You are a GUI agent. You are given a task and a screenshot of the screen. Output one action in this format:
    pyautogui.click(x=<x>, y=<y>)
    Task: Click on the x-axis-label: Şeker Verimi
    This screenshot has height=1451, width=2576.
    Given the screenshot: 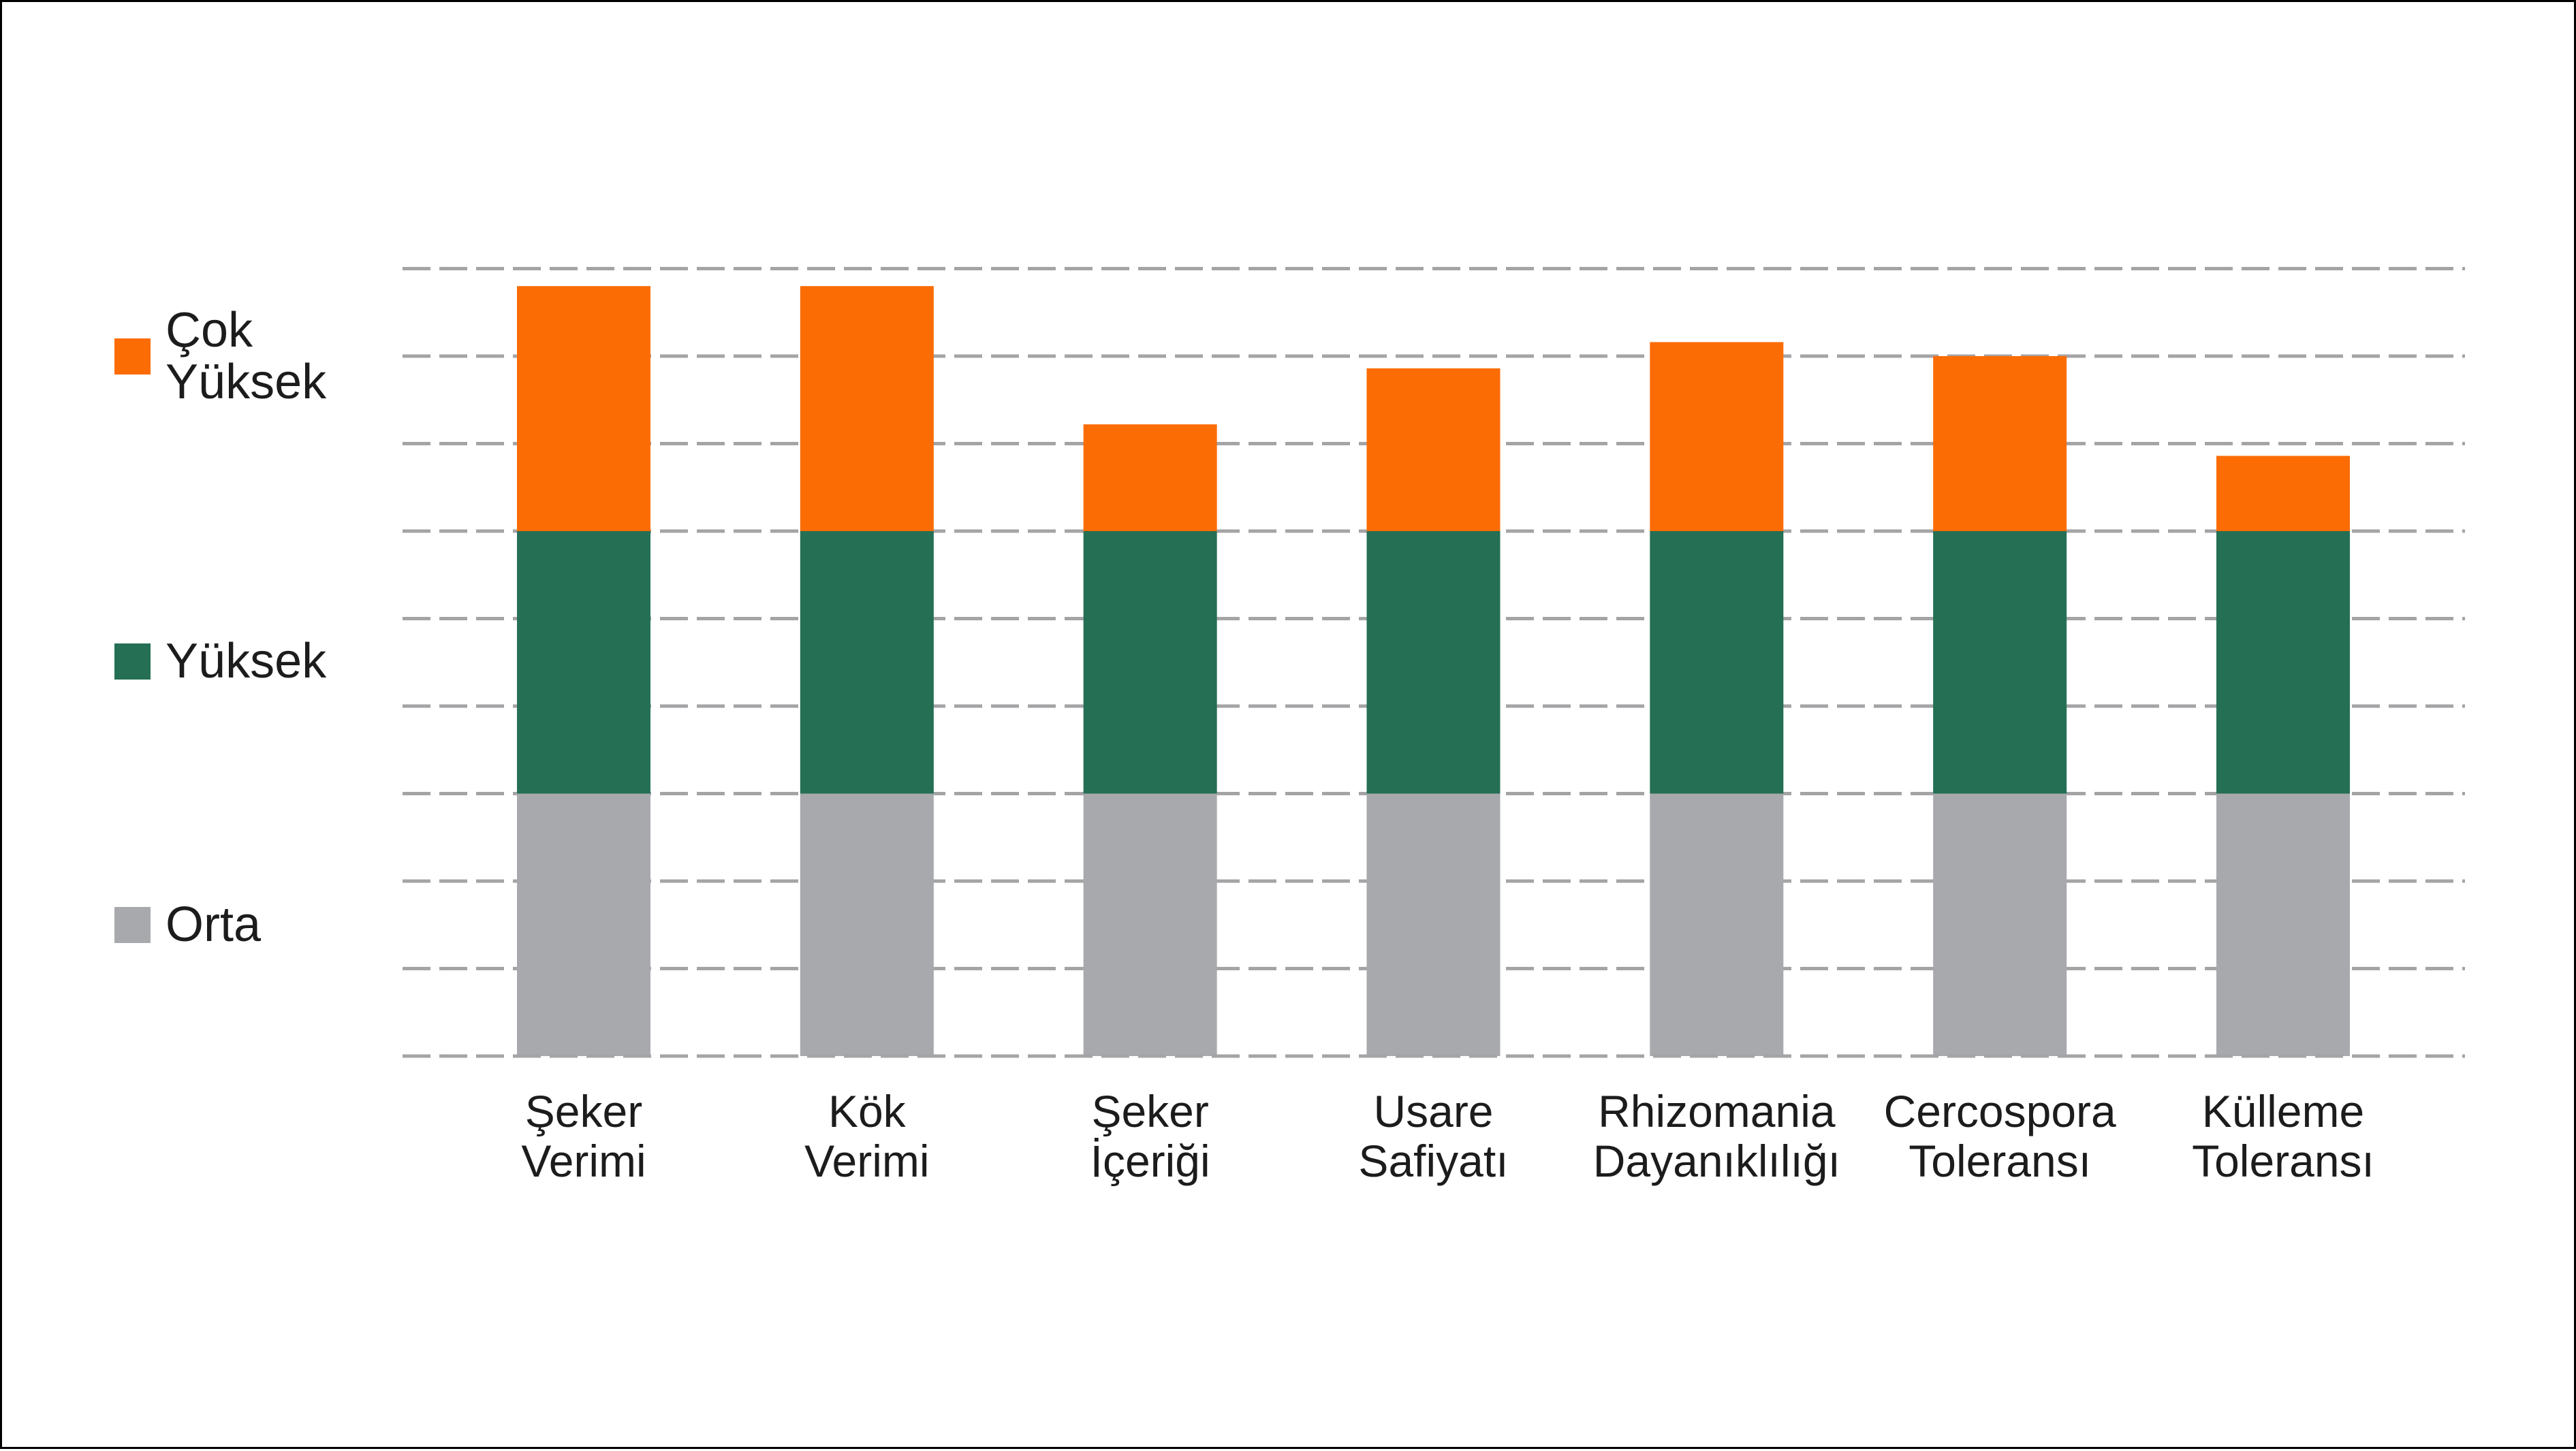 What is the action you would take?
    pyautogui.click(x=583, y=1136)
    